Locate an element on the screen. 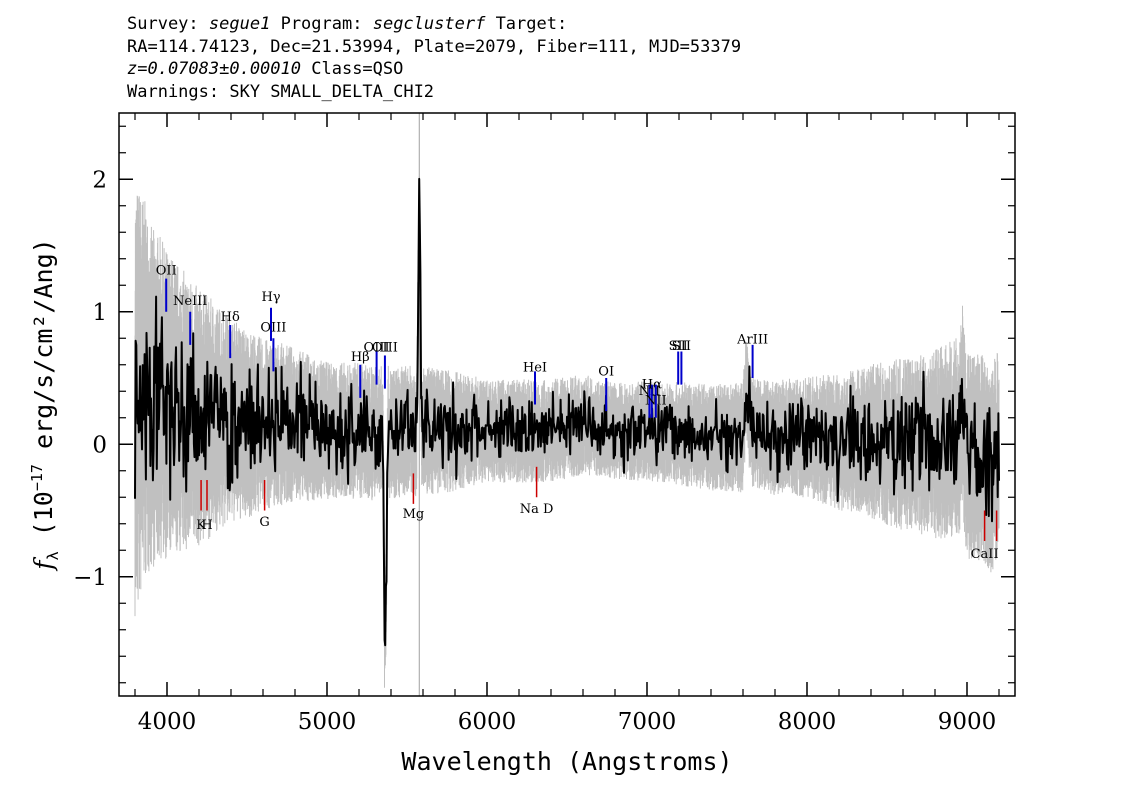 The width and height of the screenshot is (1134, 810). y-tick-label: 1 is located at coordinates (99, 313).